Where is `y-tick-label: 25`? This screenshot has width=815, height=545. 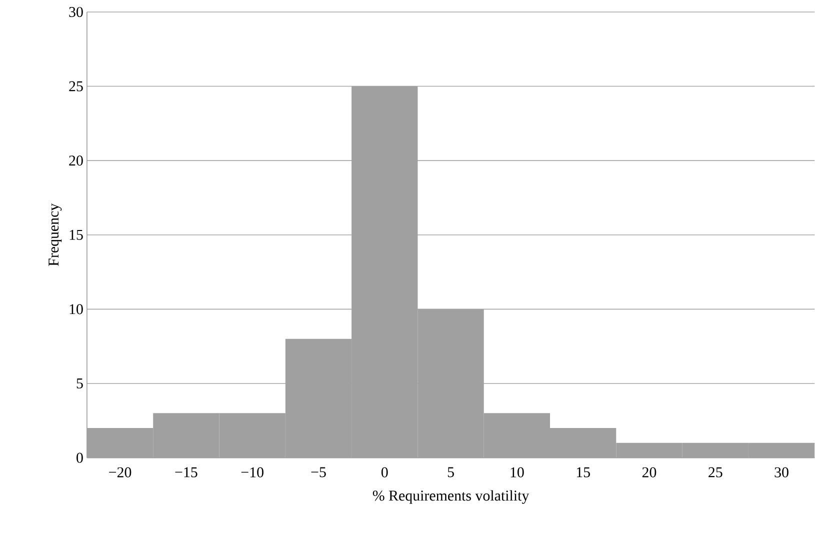
y-tick-label: 25 is located at coordinates (76, 86).